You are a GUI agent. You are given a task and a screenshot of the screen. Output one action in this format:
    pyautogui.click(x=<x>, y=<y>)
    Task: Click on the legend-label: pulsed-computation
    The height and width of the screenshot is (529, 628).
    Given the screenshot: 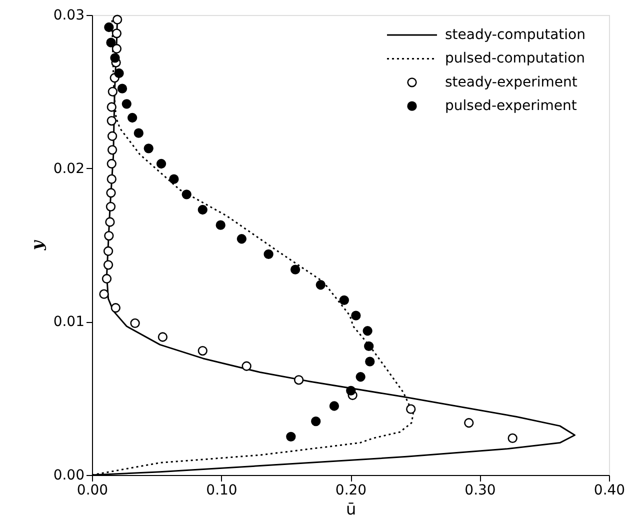 What is the action you would take?
    pyautogui.click(x=515, y=58)
    